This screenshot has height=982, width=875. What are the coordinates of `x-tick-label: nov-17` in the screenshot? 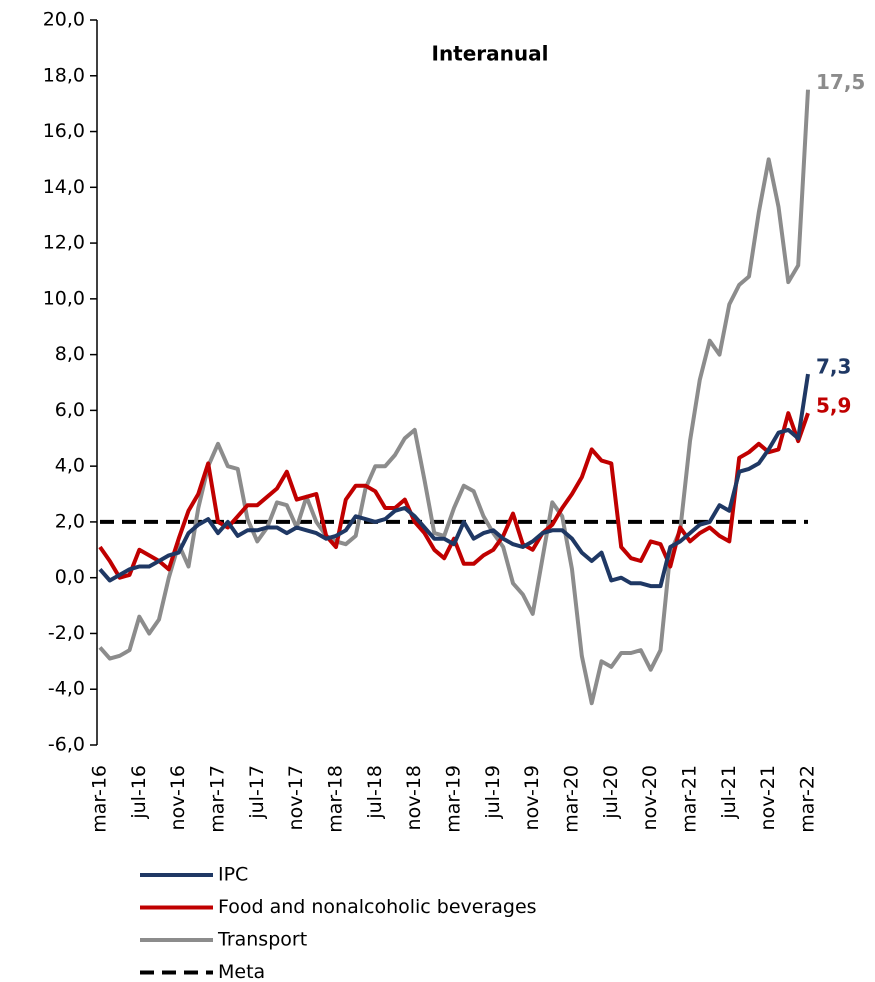 It's located at (296, 797).